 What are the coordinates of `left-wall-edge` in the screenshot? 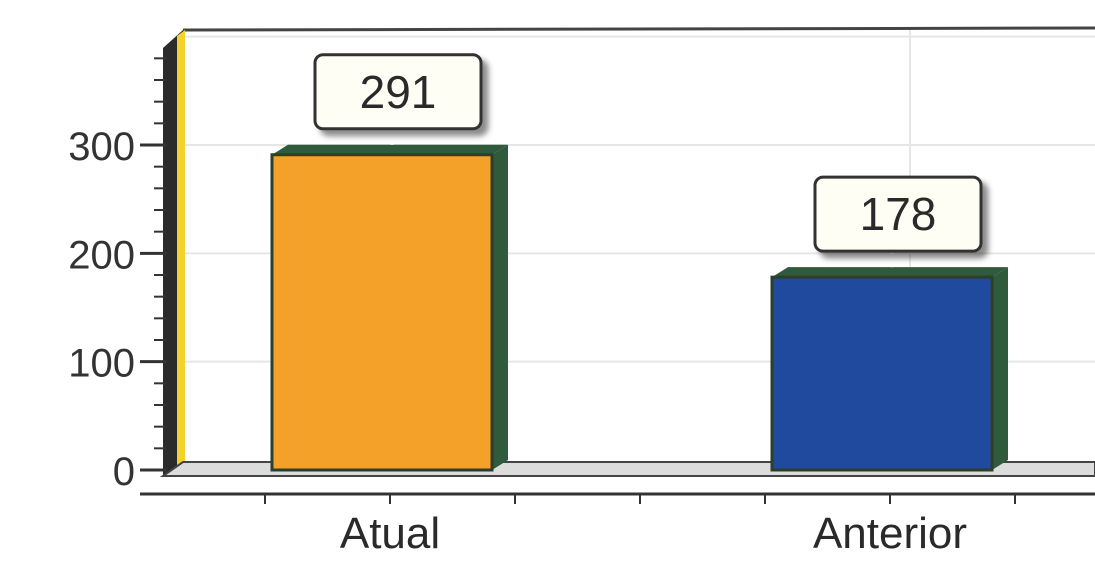 It's located at (181, 249).